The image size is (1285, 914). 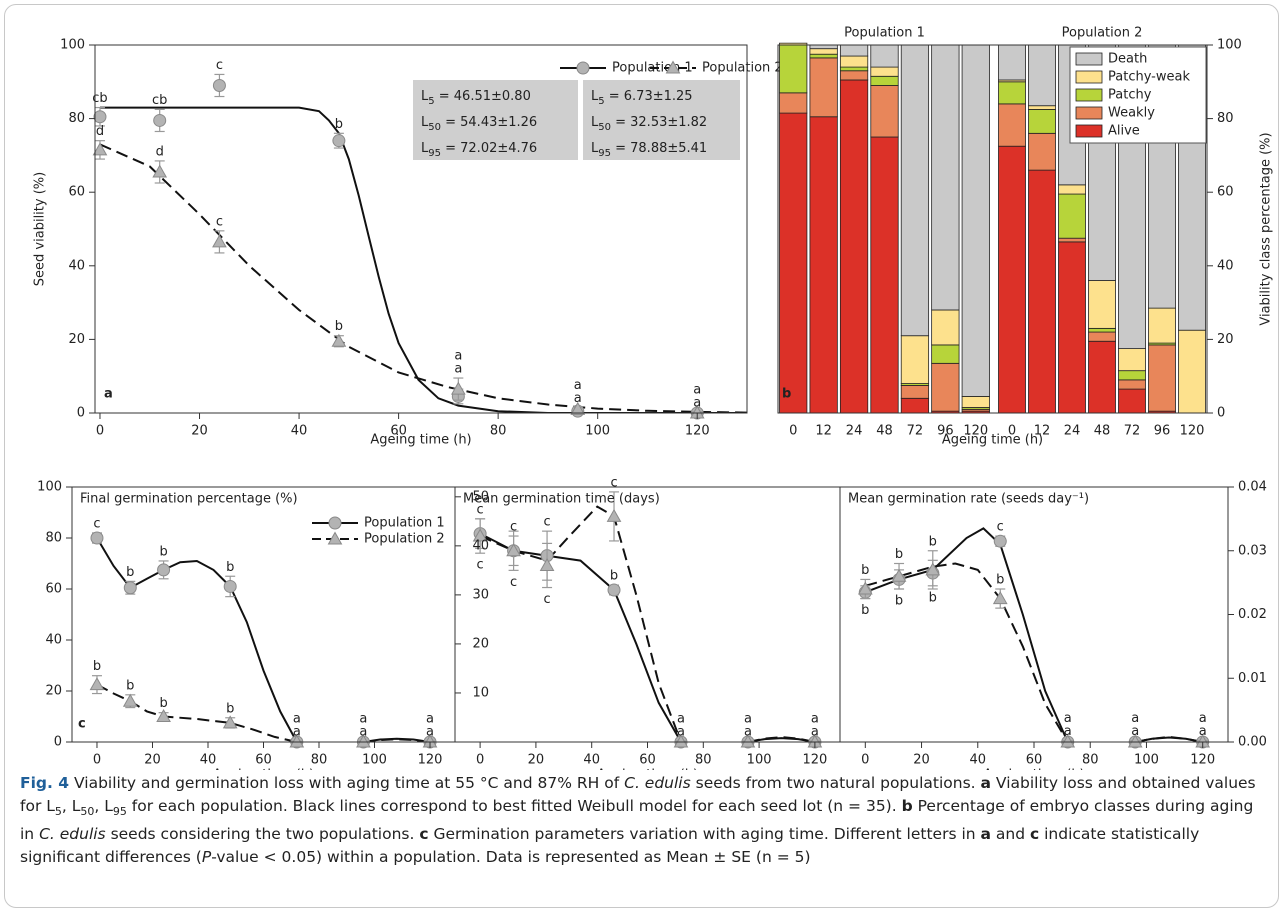 I want to click on x-tick-label: 72, so click(x=915, y=431).